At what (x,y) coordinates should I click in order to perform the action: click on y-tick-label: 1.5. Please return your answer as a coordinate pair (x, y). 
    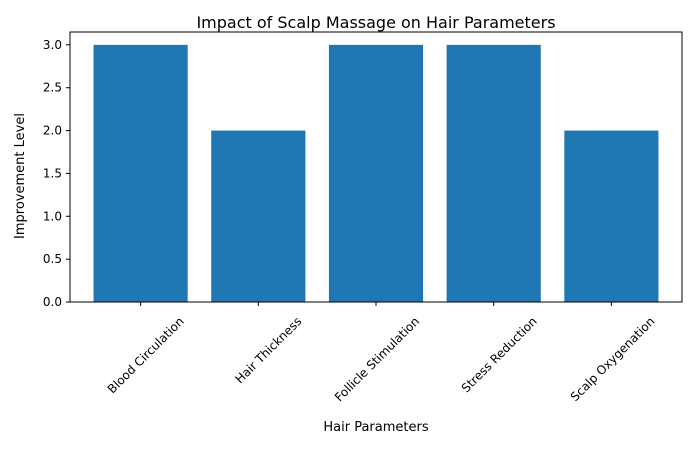
    Looking at the image, I should click on (52, 173).